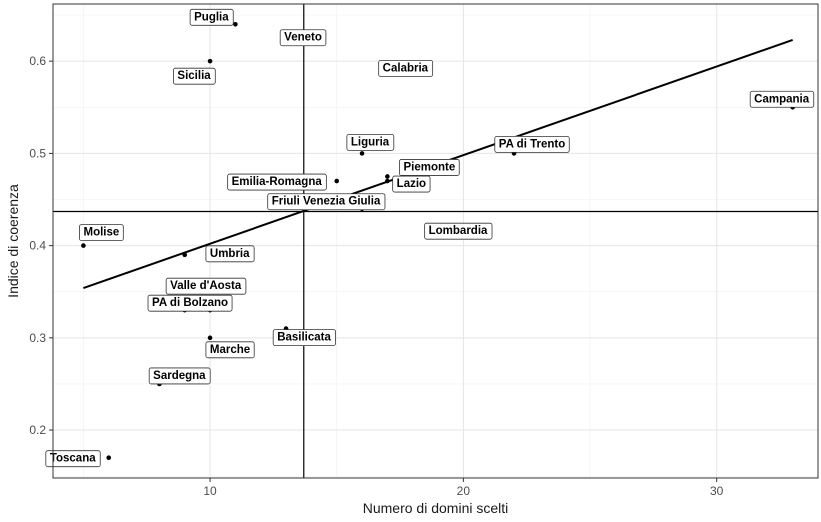 The width and height of the screenshot is (821, 522). I want to click on point-label: Umbria, so click(230, 254).